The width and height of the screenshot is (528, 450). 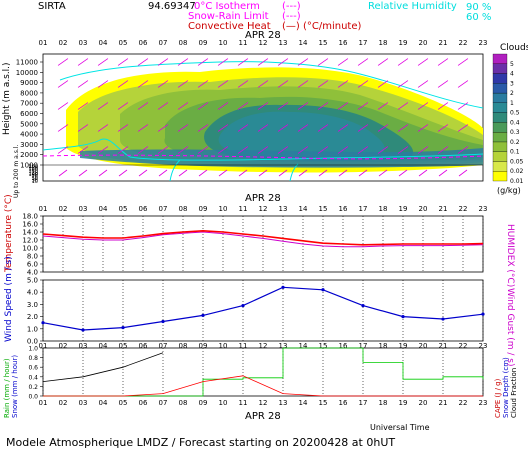 What do you see at coordinates (32, 342) in the screenshot?
I see `y-tick-label: 0.0` at bounding box center [32, 342].